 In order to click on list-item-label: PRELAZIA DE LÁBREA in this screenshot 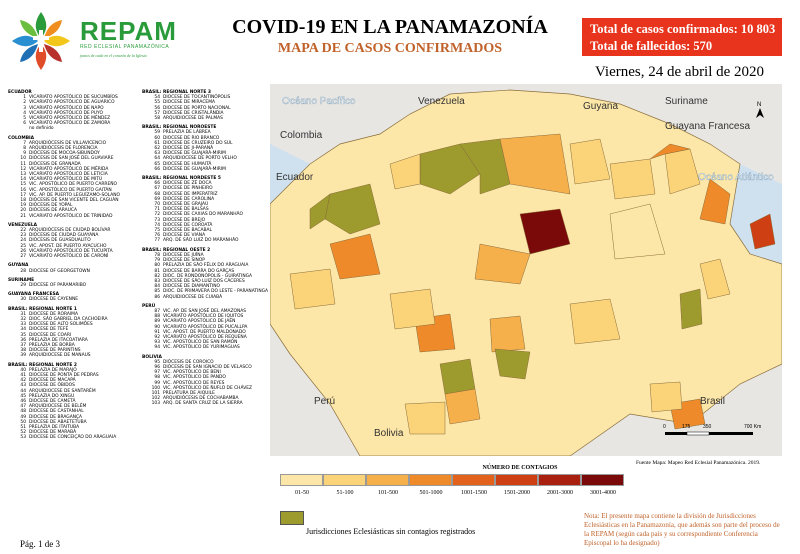, I will do `click(187, 133)`.